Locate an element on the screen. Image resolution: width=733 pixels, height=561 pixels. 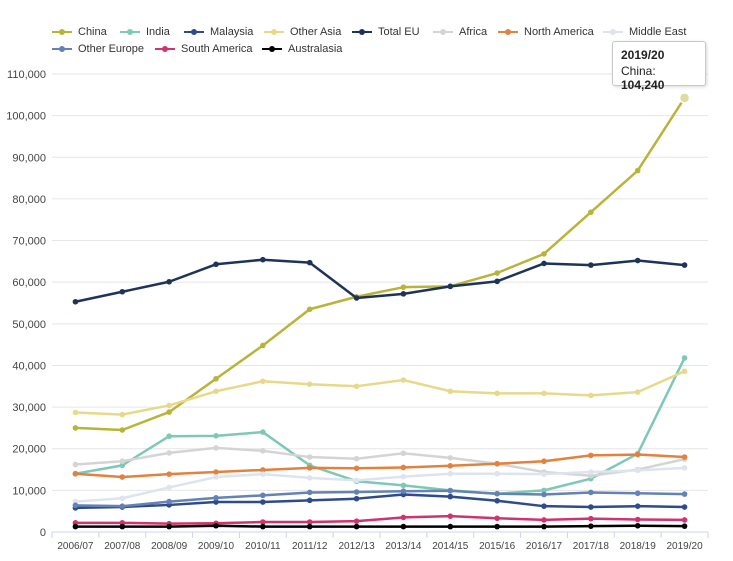
legend-label-china: China is located at coordinates (92, 32).